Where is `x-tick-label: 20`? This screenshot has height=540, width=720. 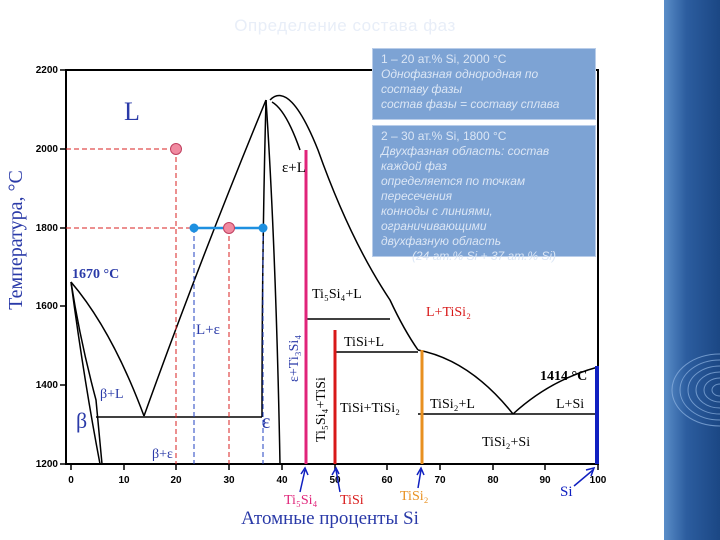
x-tick-label: 20 is located at coordinates (176, 480).